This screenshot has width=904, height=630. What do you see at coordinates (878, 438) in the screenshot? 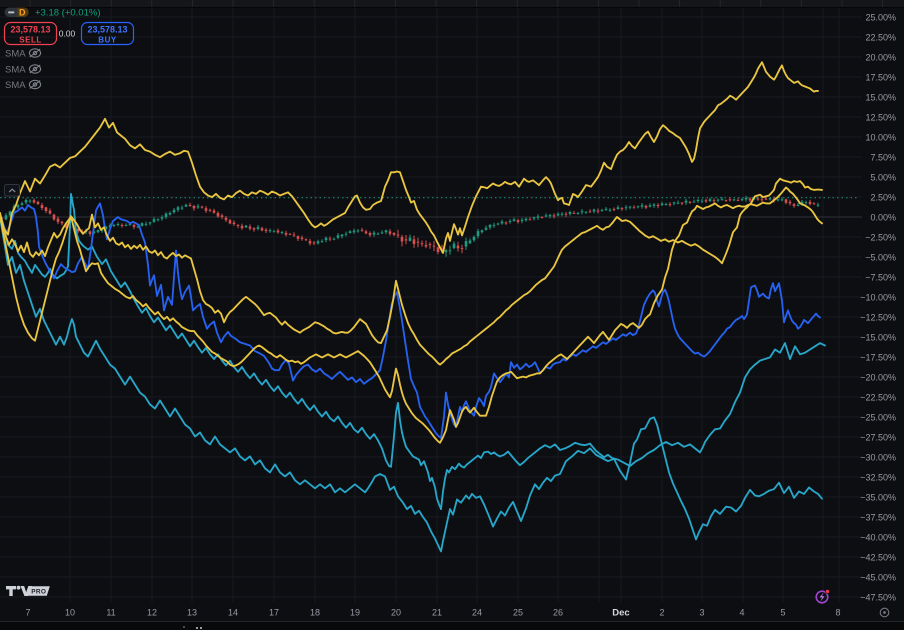
I see `svg-text: −27.50%` at bounding box center [878, 438].